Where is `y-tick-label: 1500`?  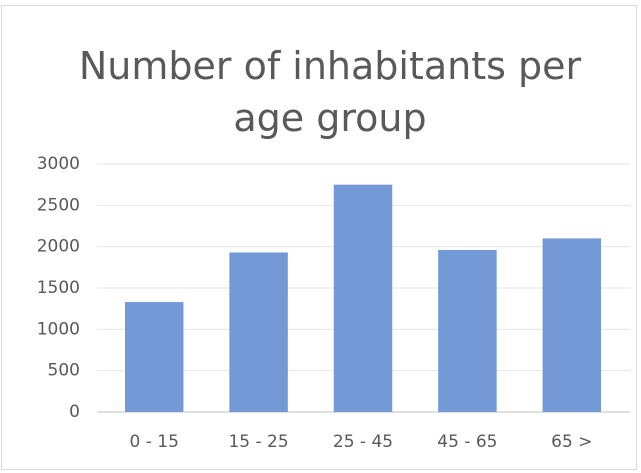 y-tick-label: 1500 is located at coordinates (58, 288).